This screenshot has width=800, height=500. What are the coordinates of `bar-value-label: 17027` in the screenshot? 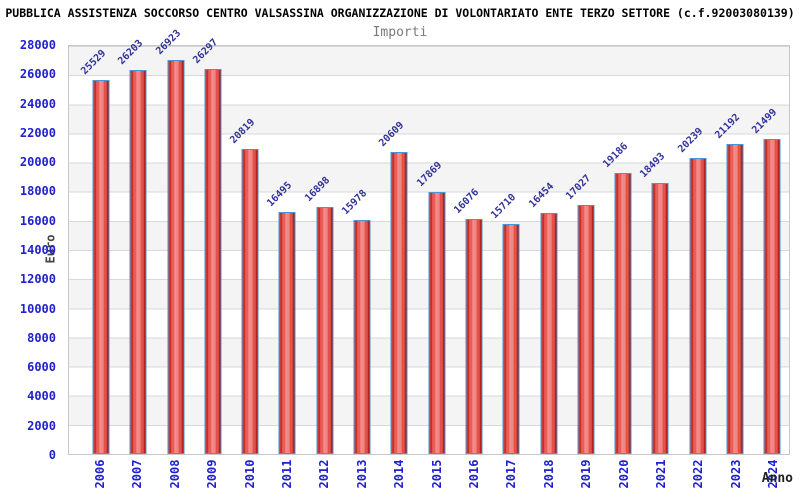 It's located at (579, 187).